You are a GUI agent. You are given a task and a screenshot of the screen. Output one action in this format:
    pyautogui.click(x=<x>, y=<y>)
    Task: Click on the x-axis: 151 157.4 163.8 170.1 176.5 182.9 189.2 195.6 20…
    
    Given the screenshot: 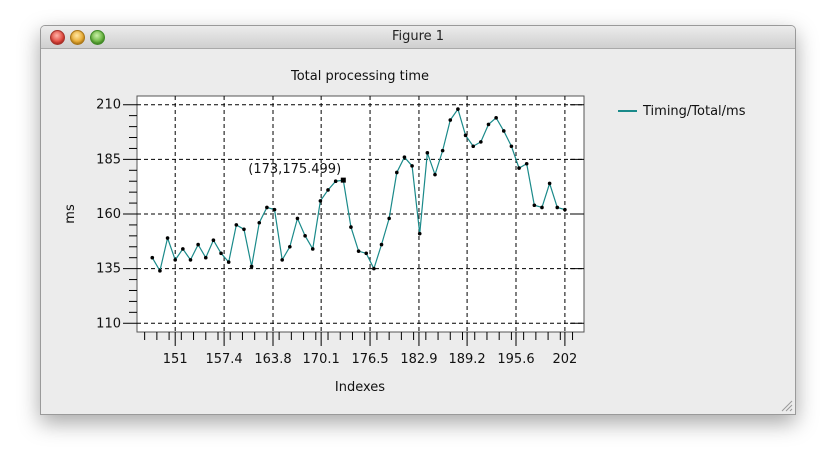 What is the action you would take?
    pyautogui.click(x=360, y=349)
    